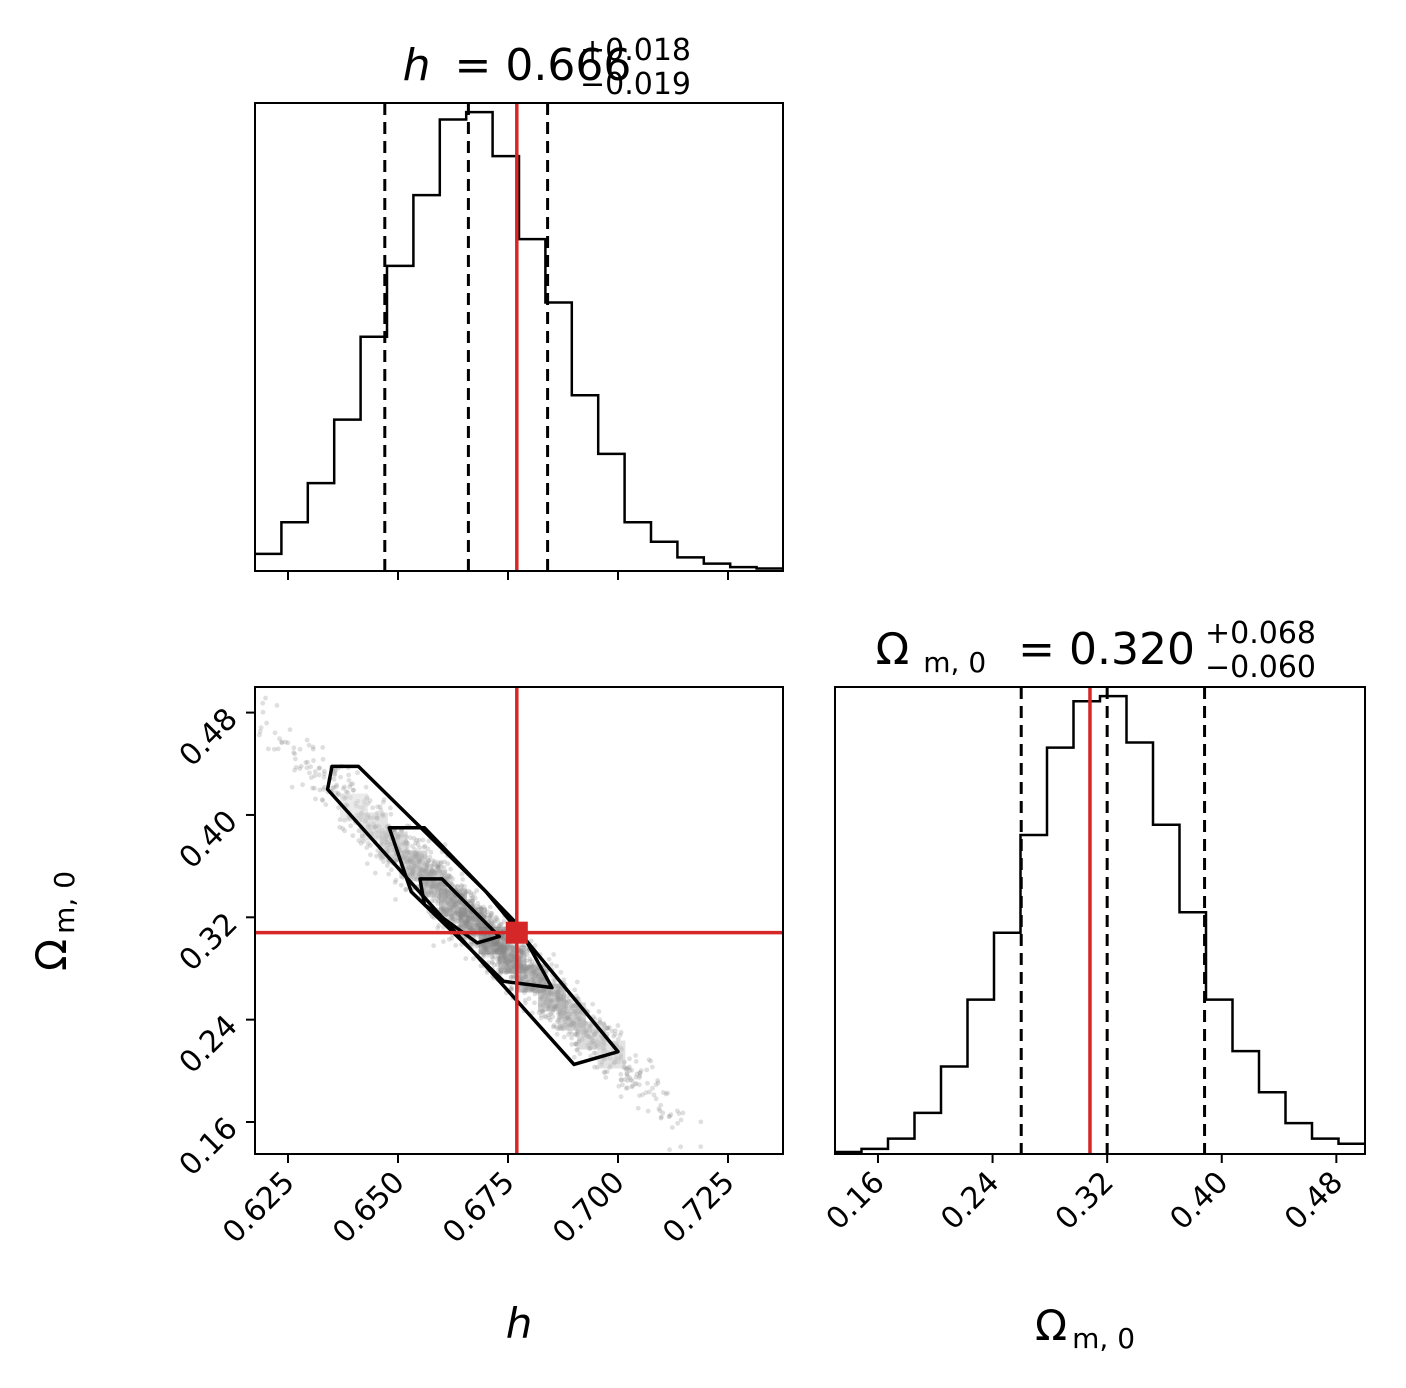  I want to click on omega-axis-label-main: Ω, so click(51, 955).